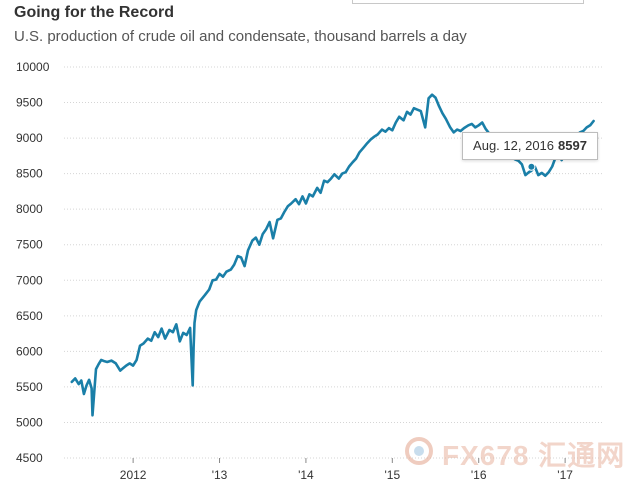  What do you see at coordinates (29, 458) in the screenshot?
I see `y-tick-label: 4500` at bounding box center [29, 458].